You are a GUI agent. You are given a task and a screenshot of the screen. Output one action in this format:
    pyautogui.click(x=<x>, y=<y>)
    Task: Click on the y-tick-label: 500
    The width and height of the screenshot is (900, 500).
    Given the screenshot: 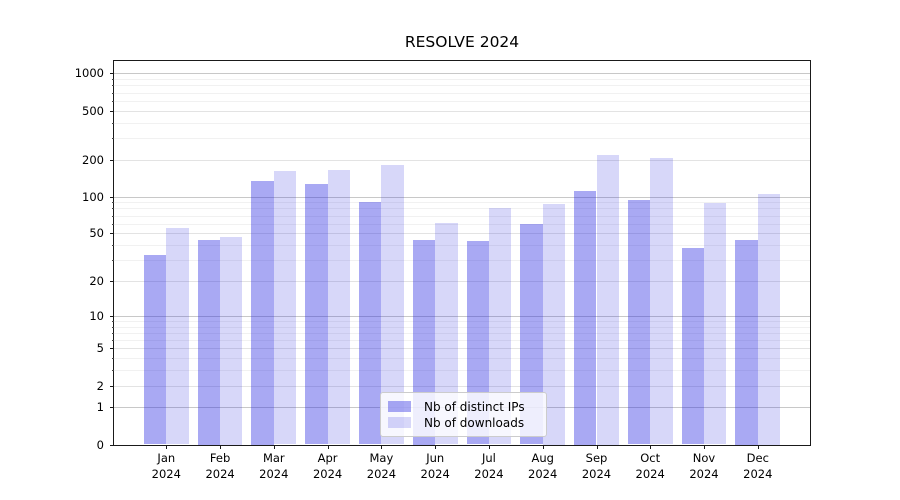 What is the action you would take?
    pyautogui.click(x=93, y=110)
    